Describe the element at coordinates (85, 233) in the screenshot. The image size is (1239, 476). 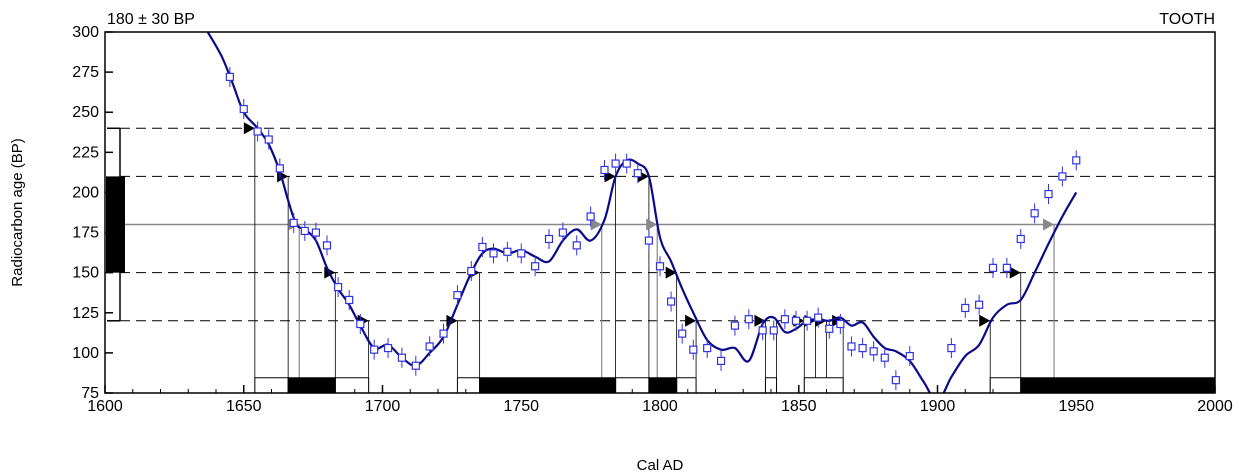
I see `y-tick-label: 175` at that location.